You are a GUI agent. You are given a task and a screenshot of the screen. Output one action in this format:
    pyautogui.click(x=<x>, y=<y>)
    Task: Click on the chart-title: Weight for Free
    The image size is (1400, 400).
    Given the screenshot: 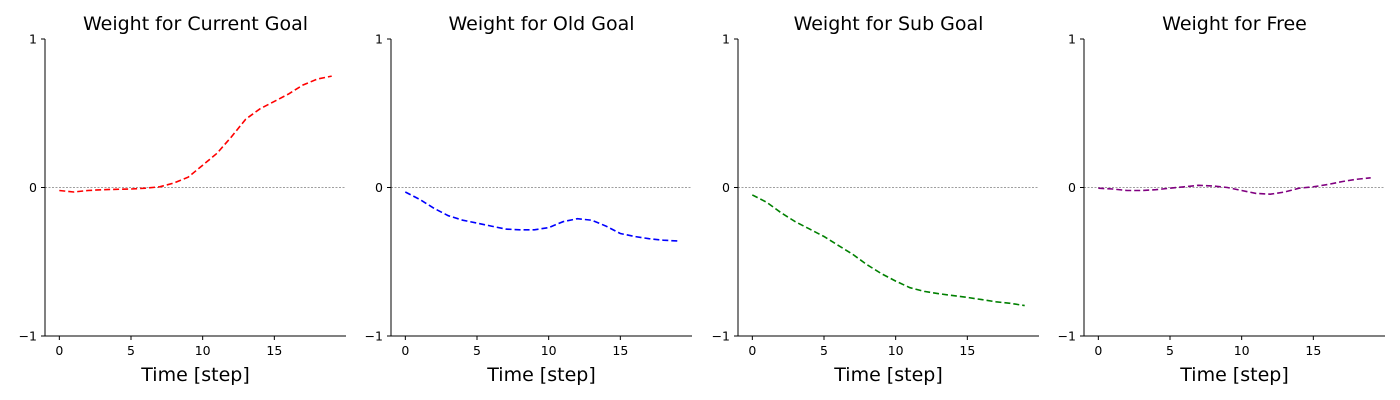 What is the action you would take?
    pyautogui.click(x=1234, y=24)
    